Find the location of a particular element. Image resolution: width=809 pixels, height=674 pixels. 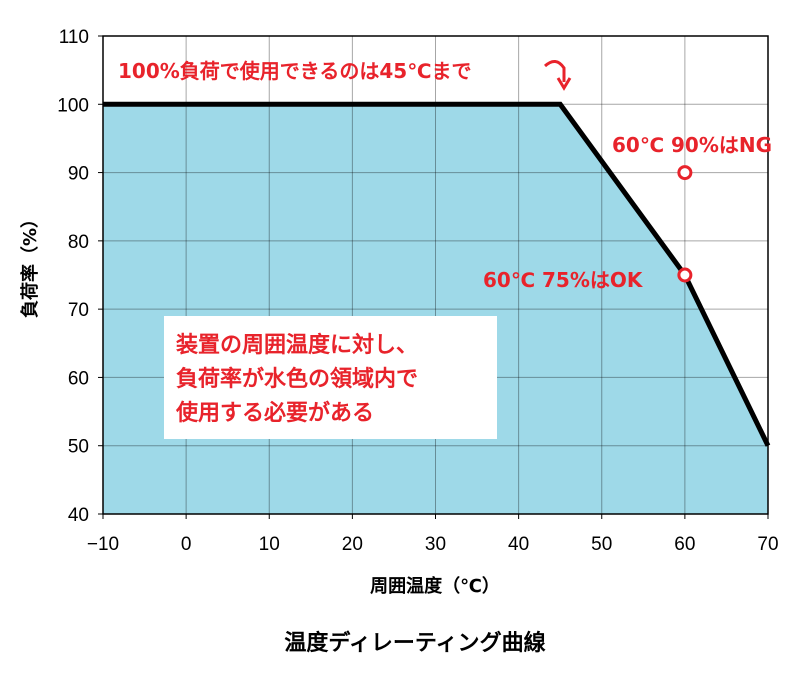

chart-title: 温度ディレーティング曲線 is located at coordinates (414, 643).